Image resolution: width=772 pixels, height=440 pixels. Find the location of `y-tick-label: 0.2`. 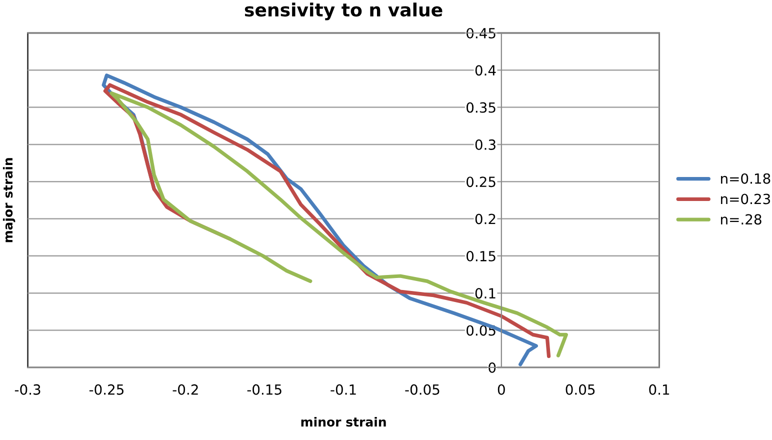

y-tick-label: 0.2 is located at coordinates (485, 219).